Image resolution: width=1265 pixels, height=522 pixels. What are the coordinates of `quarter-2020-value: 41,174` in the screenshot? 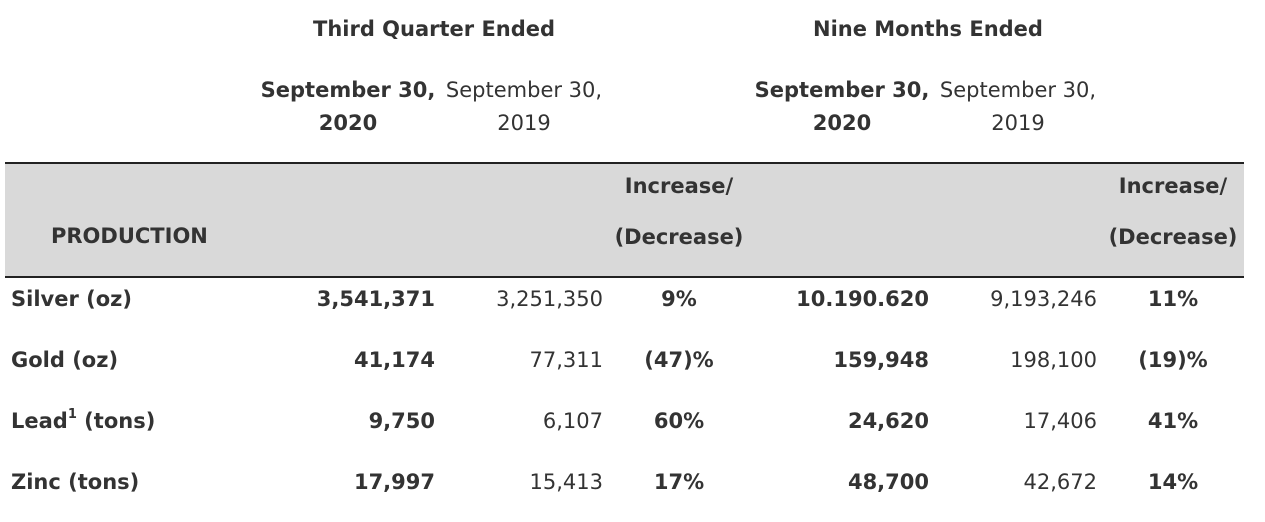 It's located at (394, 360).